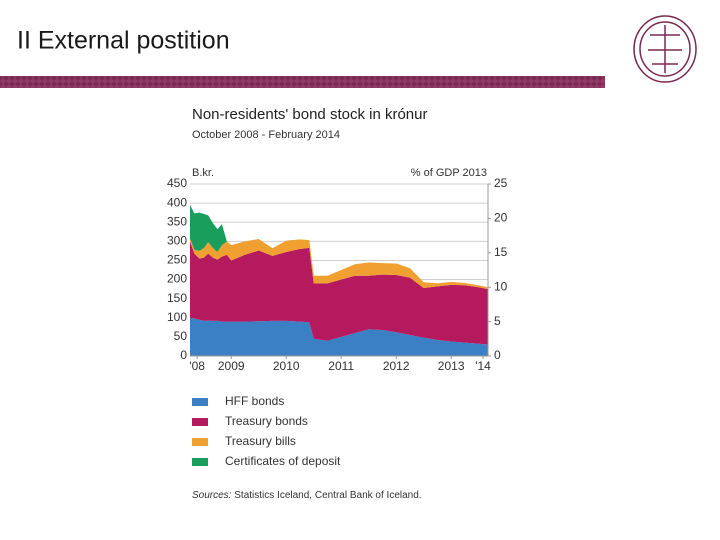 The image size is (720, 540). Describe the element at coordinates (266, 135) in the screenshot. I see `chart-subtitle: October 2008 - February 2014` at that location.